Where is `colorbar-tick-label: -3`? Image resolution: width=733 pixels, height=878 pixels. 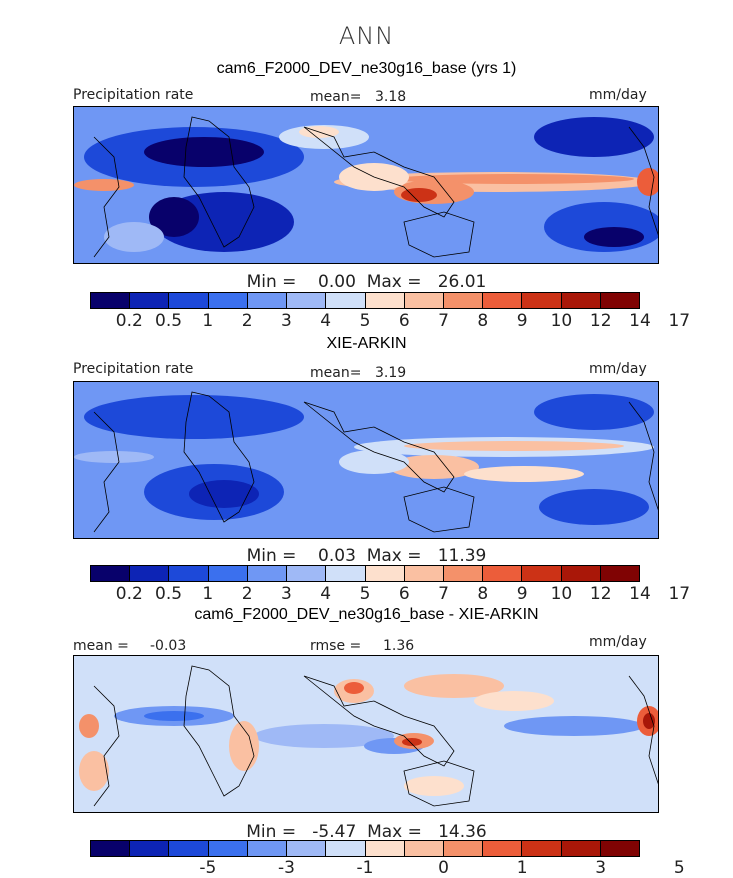
colorbar-tick-label: -3 is located at coordinates (286, 868).